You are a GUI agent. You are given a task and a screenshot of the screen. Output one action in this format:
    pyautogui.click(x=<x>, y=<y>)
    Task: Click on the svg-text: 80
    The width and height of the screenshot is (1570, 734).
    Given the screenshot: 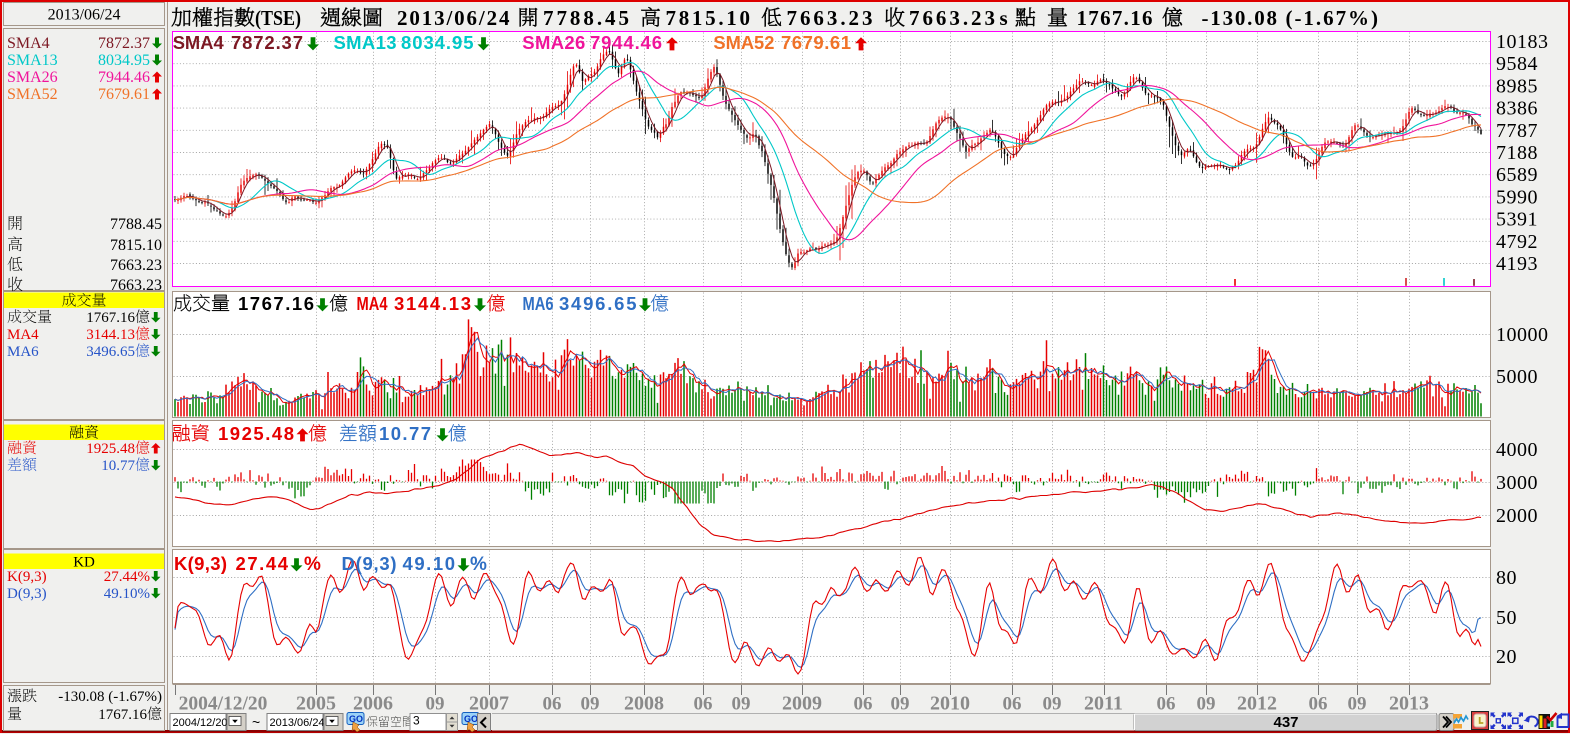 What is the action you would take?
    pyautogui.click(x=1506, y=578)
    